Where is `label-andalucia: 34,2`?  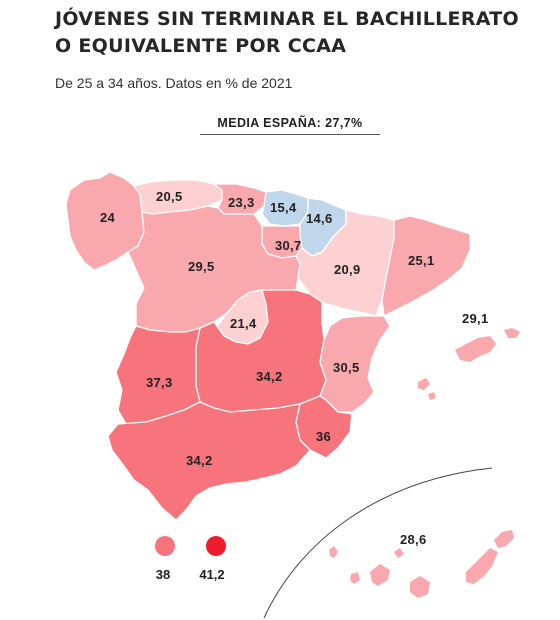
label-andalucia: 34,2 is located at coordinates (199, 460).